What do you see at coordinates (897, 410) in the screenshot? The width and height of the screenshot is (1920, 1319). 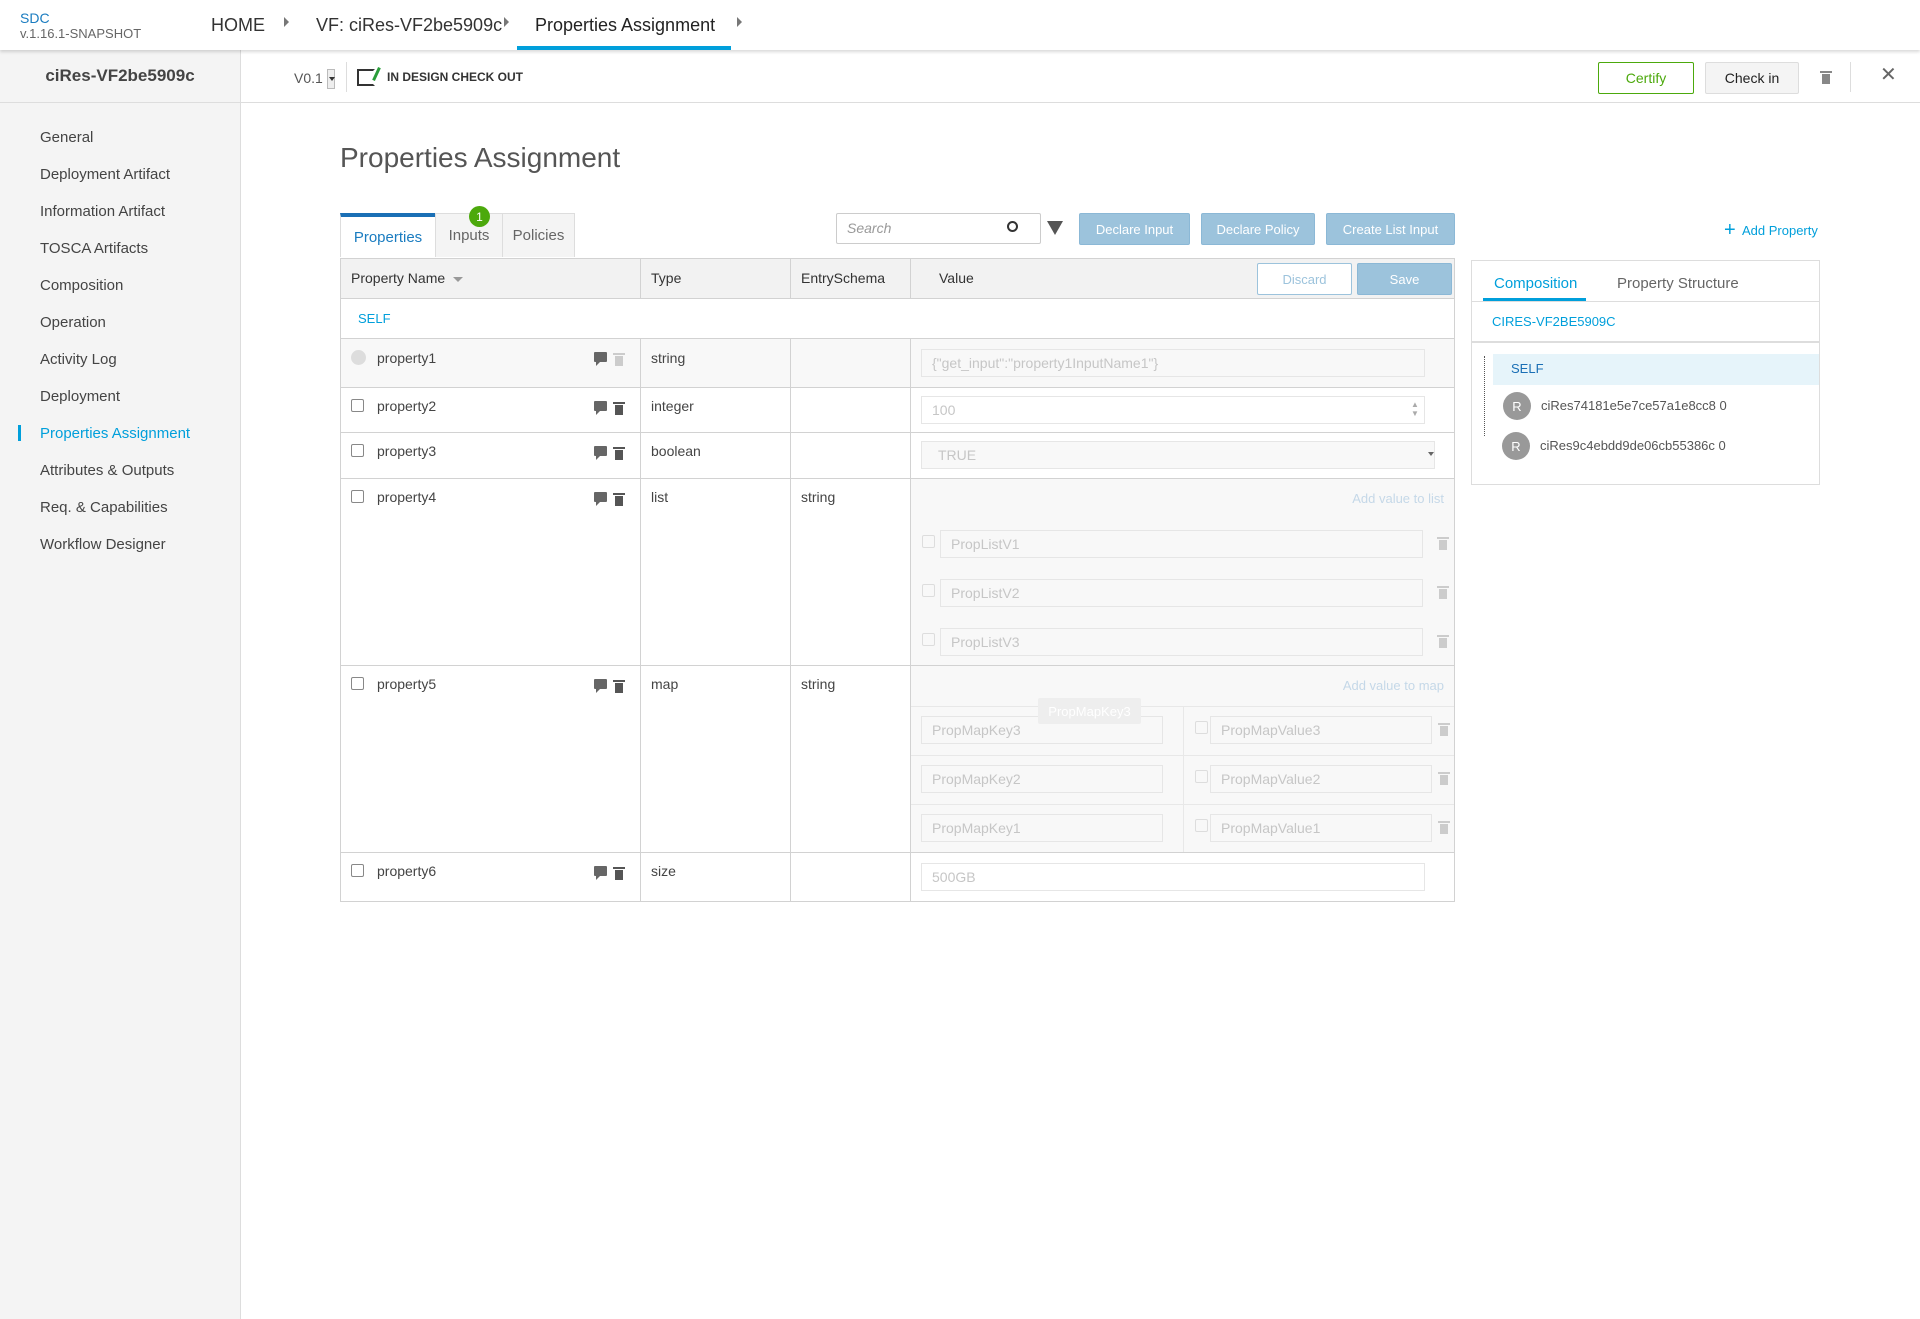 I see `table-row: property2 integer 100 ▲ ▼` at bounding box center [897, 410].